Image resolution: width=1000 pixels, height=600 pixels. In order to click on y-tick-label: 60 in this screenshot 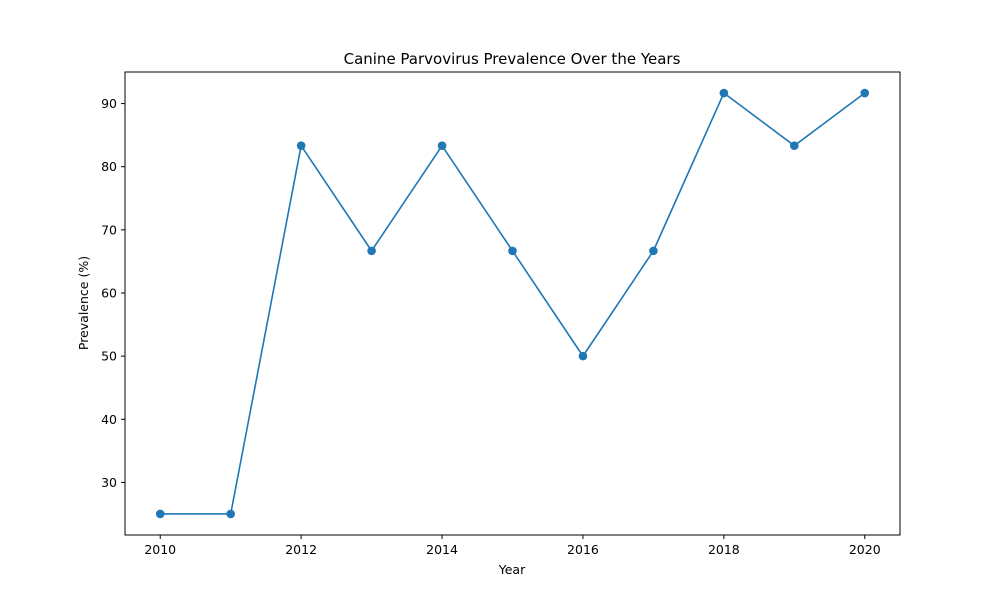, I will do `click(109, 292)`.